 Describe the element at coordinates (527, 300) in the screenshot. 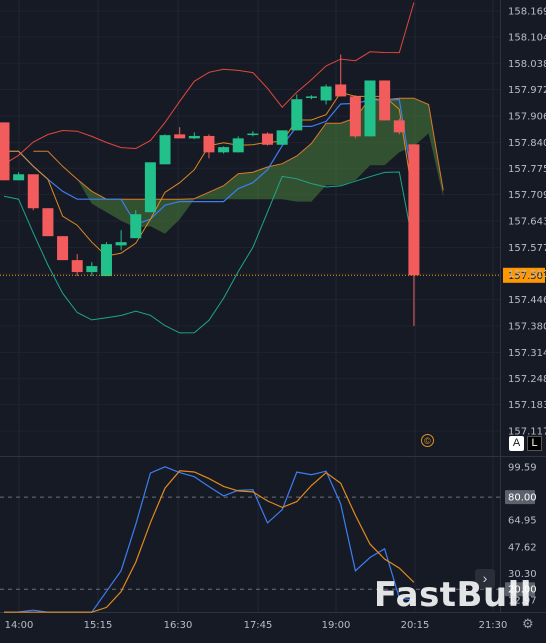

I see `price-tick-label: 157.446` at that location.